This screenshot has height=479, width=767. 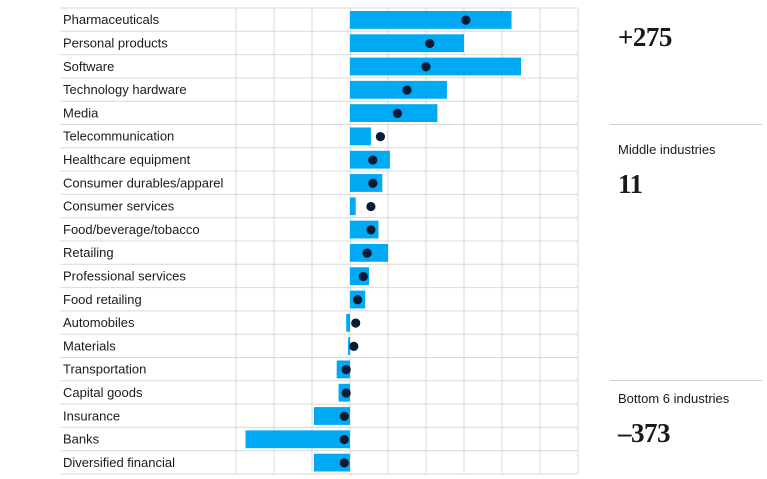 What do you see at coordinates (216, 276) in the screenshot?
I see `category-row: Professional services` at bounding box center [216, 276].